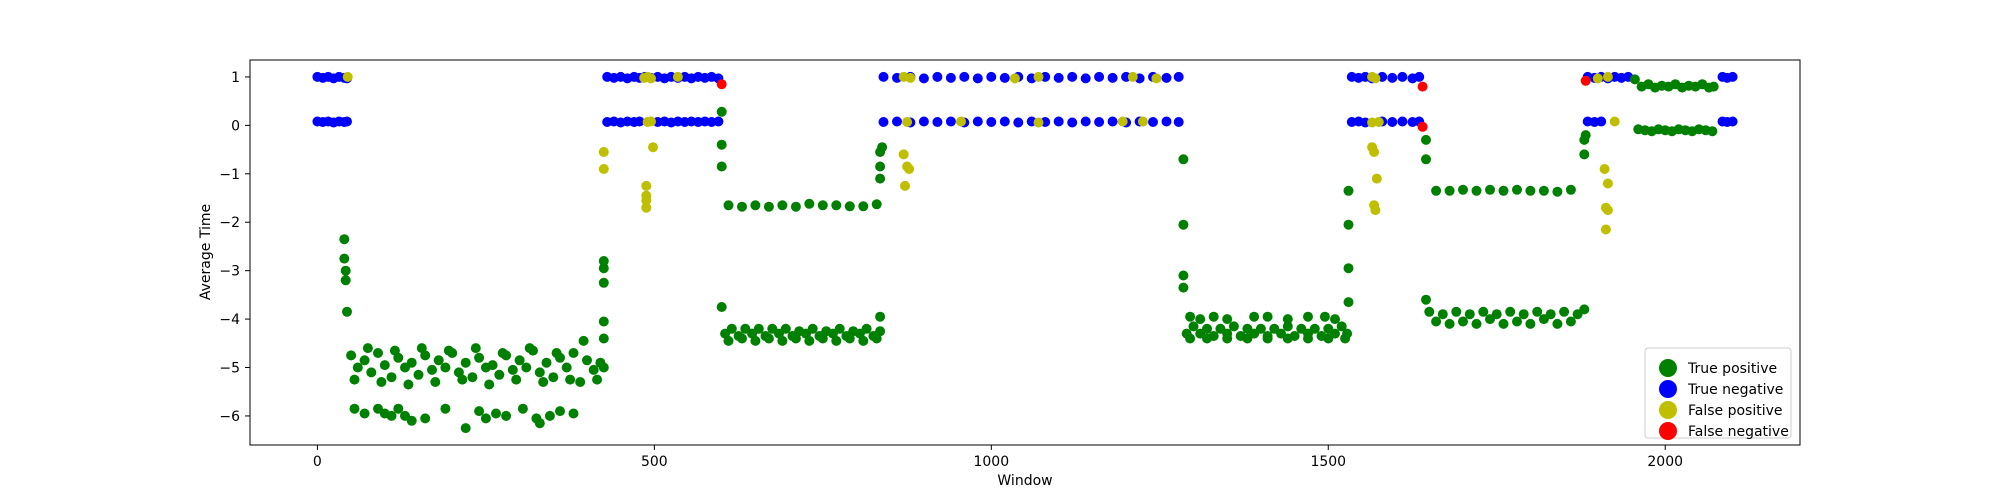 The image size is (2000, 500). I want to click on x-tick-label: 1500, so click(1328, 462).